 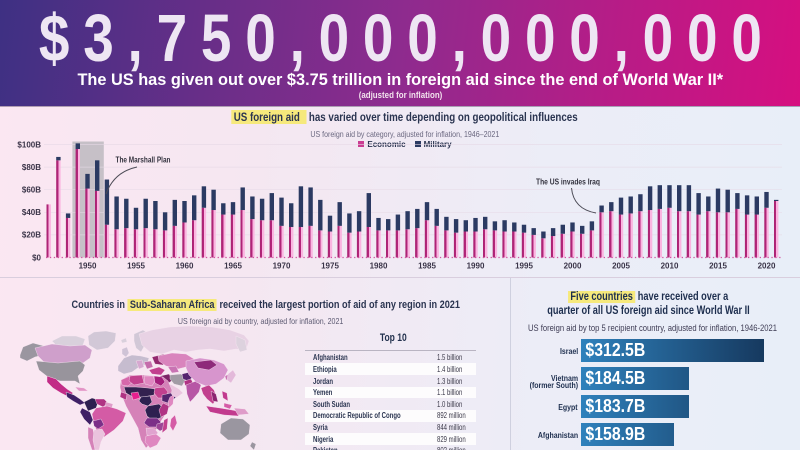 I want to click on svg-text: $80B, so click(x=31, y=167).